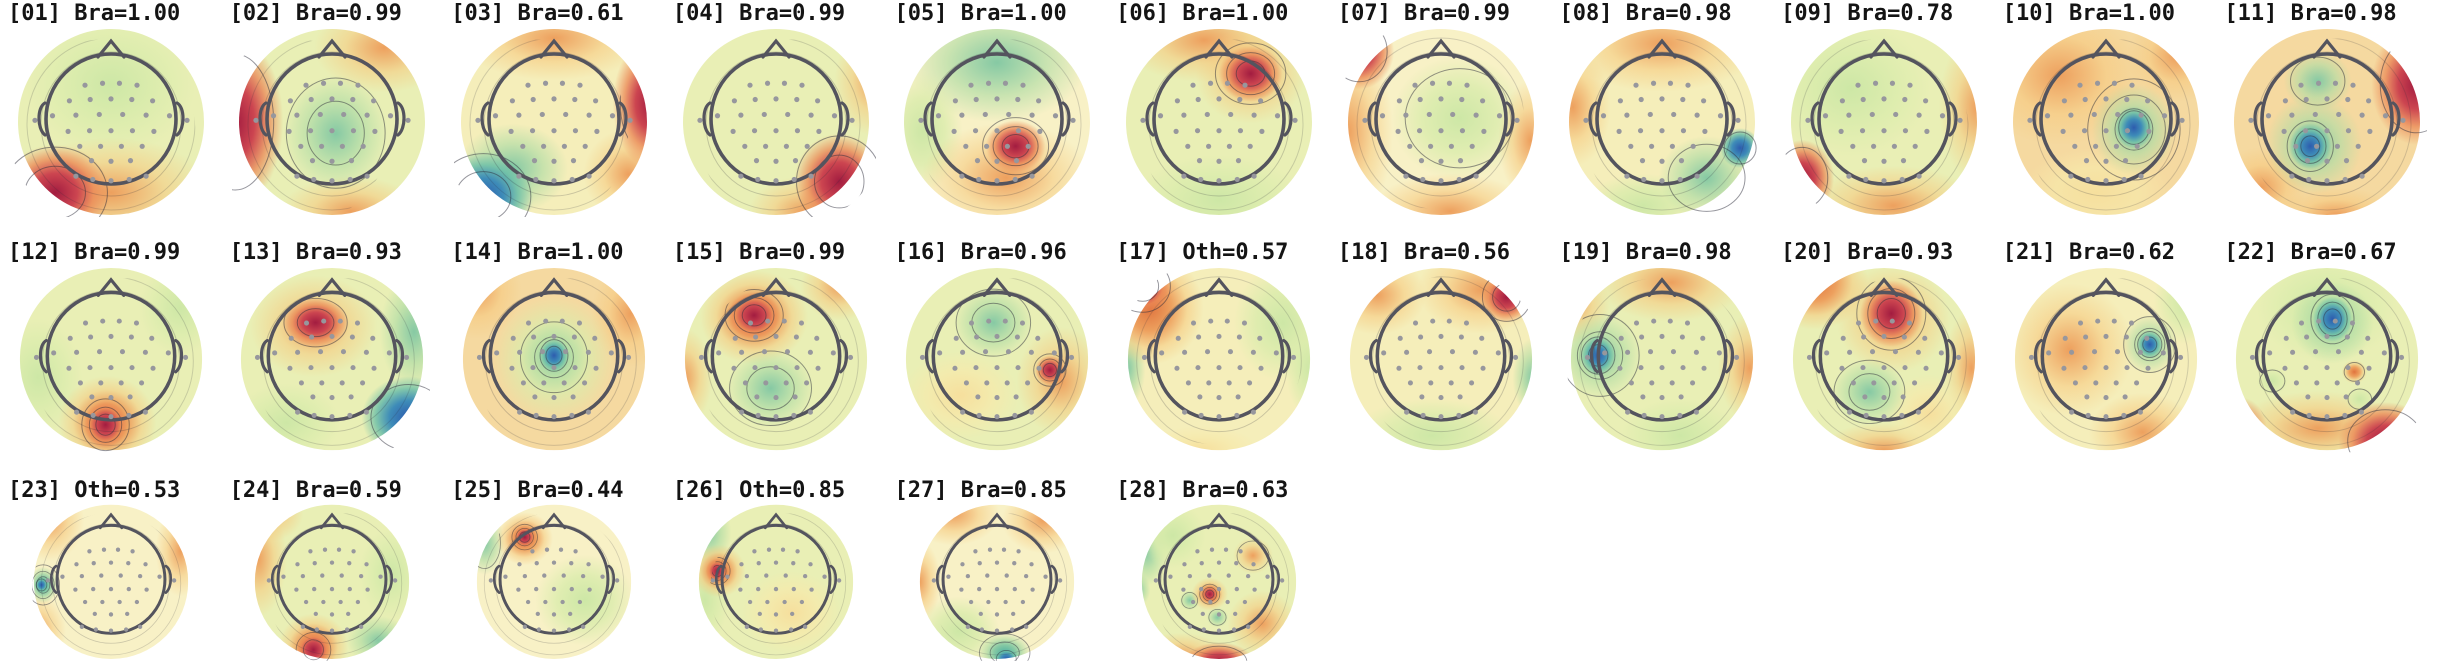 The width and height of the screenshot is (2438, 667). I want to click on contour-lines, so click(340, 364).